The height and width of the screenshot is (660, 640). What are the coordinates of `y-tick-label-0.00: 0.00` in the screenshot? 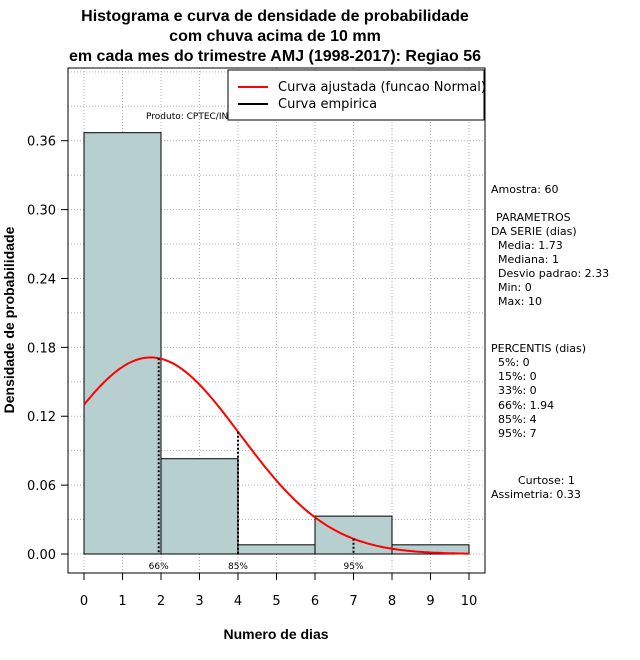 It's located at (41, 555).